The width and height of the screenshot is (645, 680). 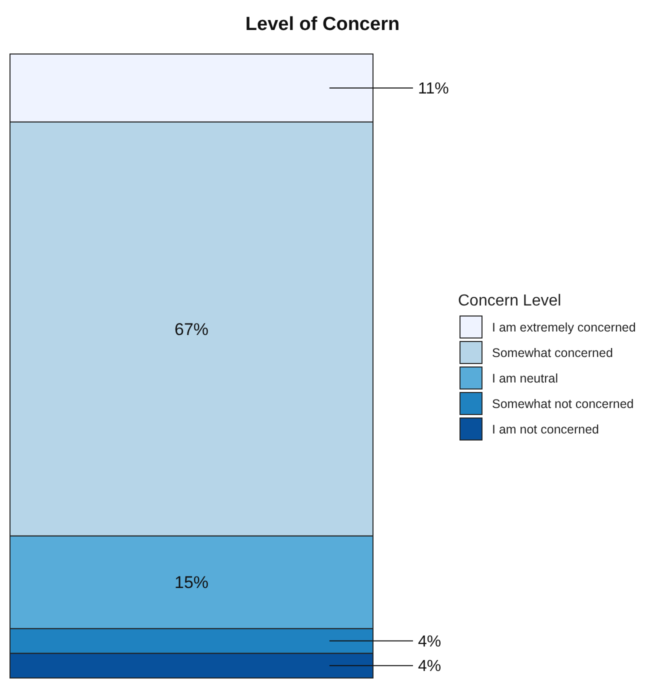 What do you see at coordinates (525, 378) in the screenshot?
I see `legend-label: I am neutral` at bounding box center [525, 378].